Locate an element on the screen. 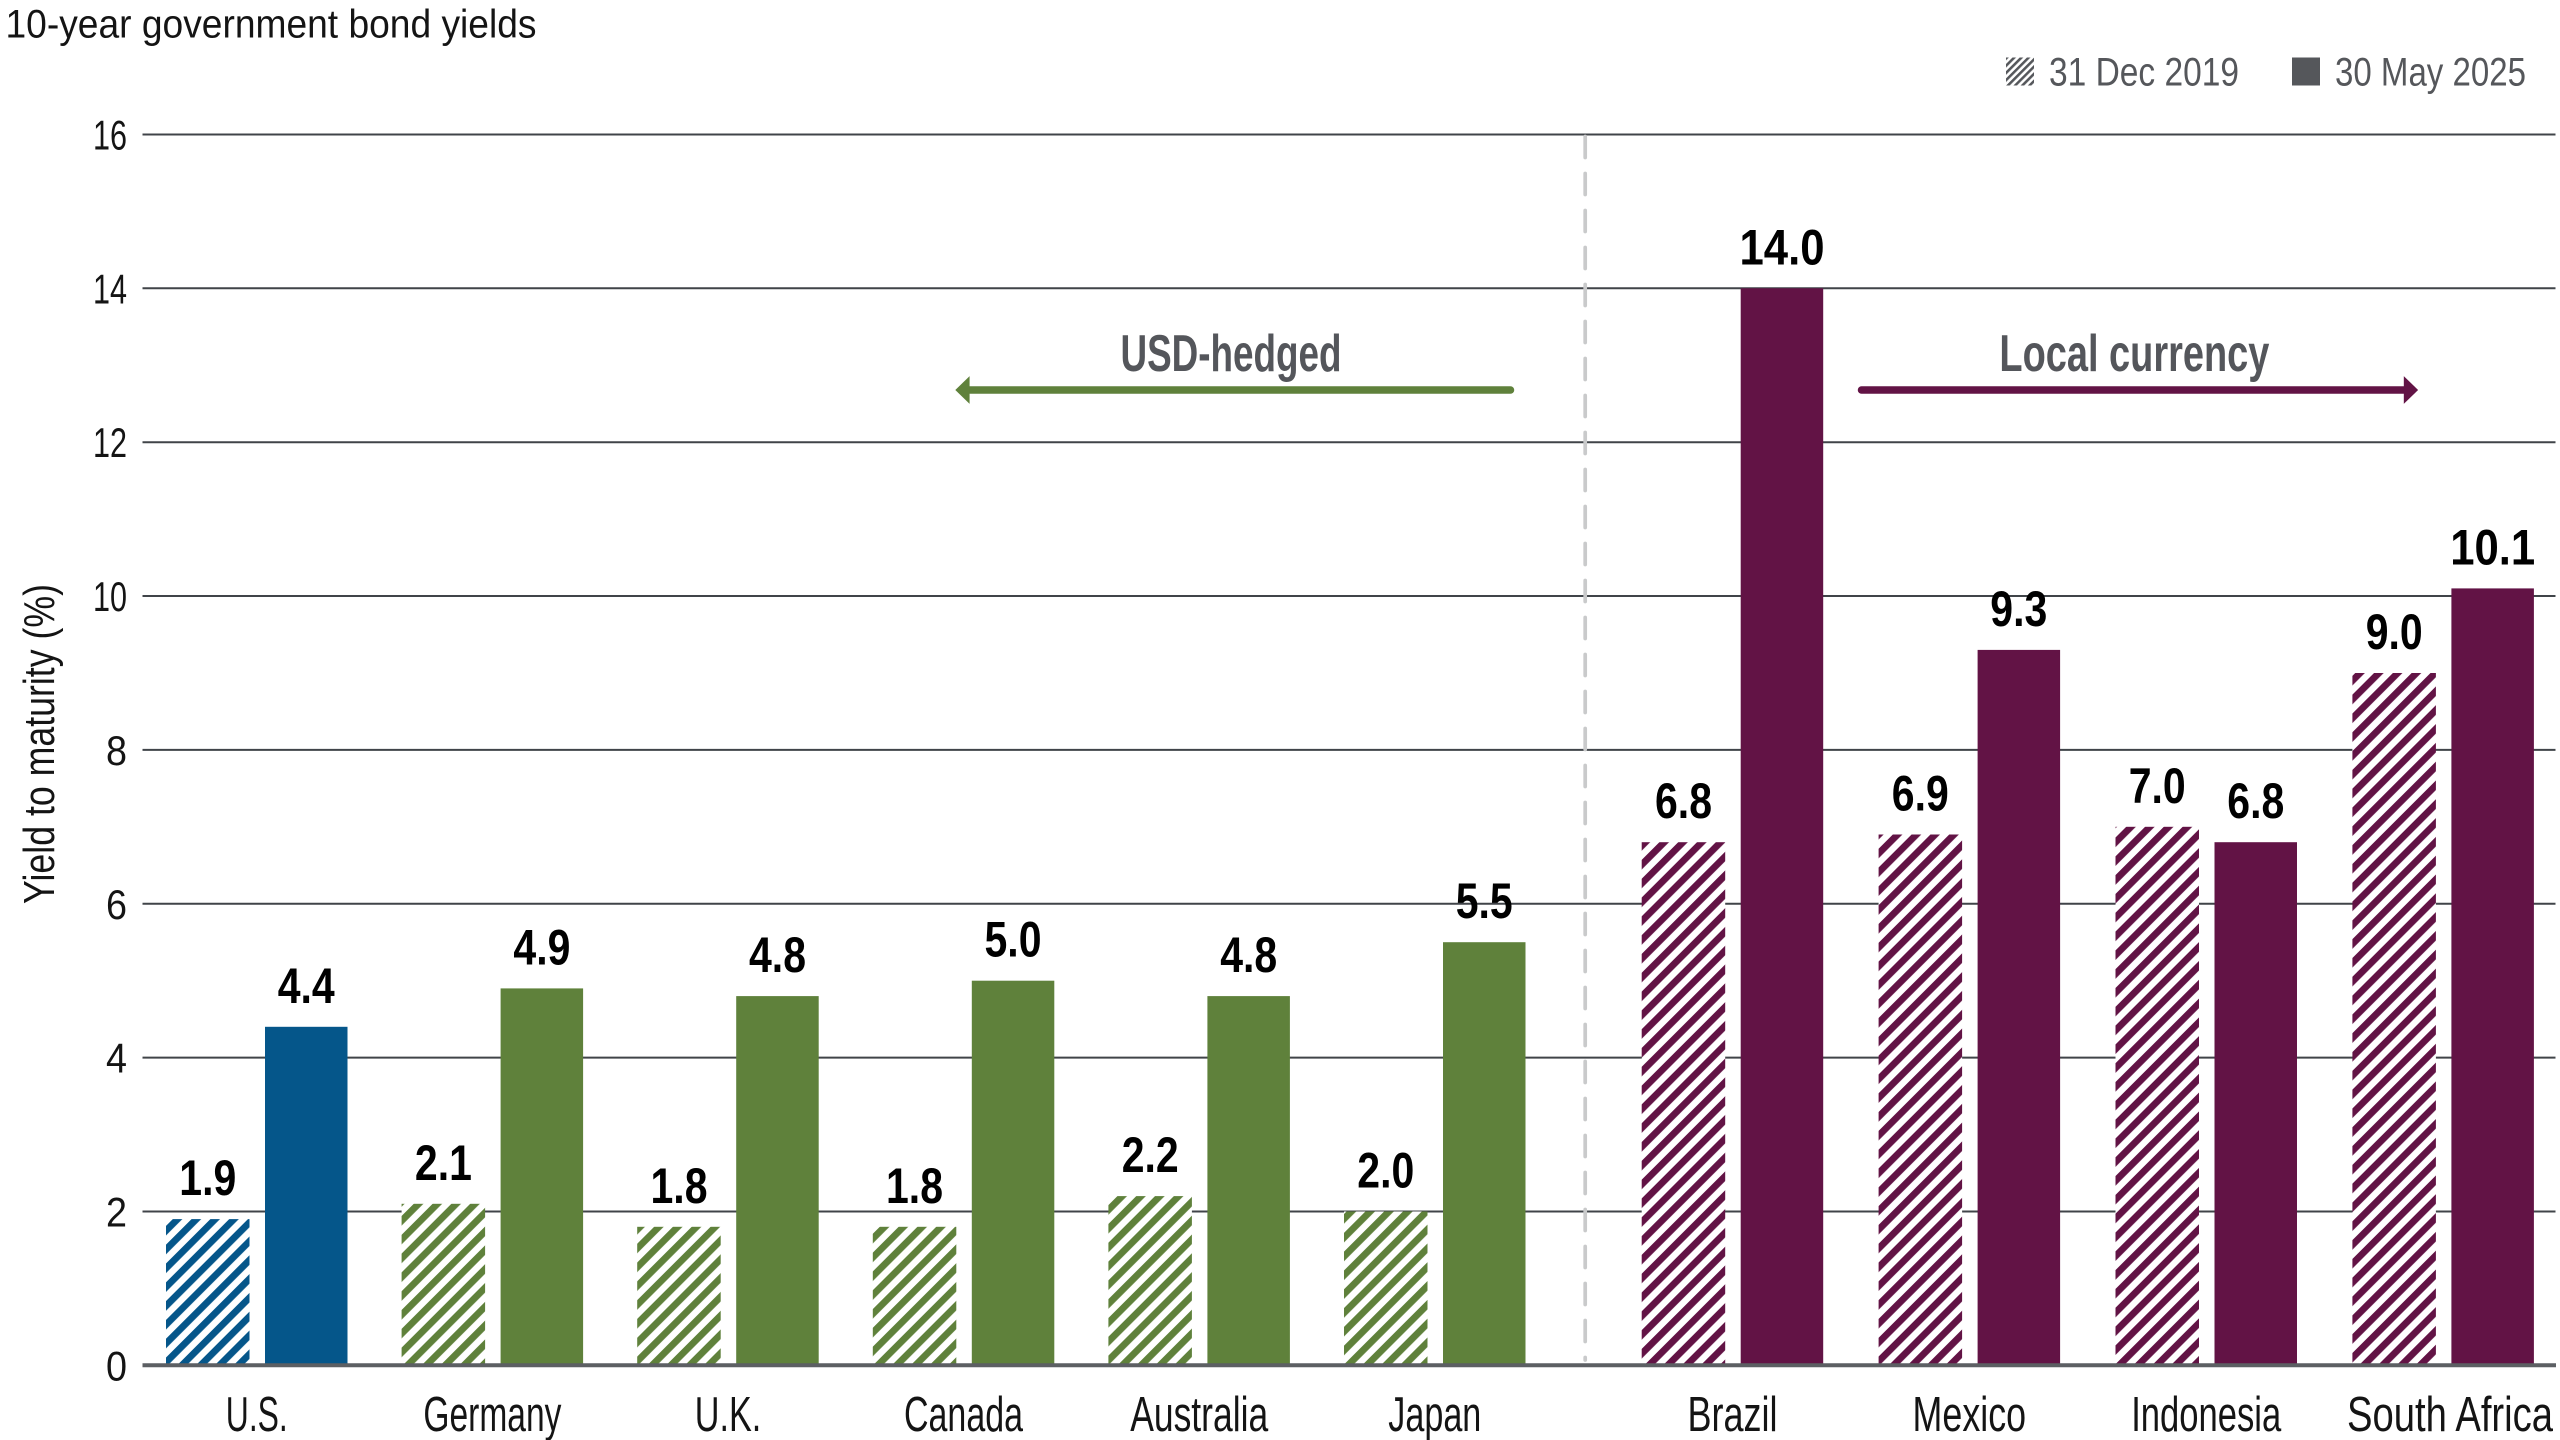 This screenshot has height=1440, width=2560. svg-text: South Africa is located at coordinates (2450, 1413).